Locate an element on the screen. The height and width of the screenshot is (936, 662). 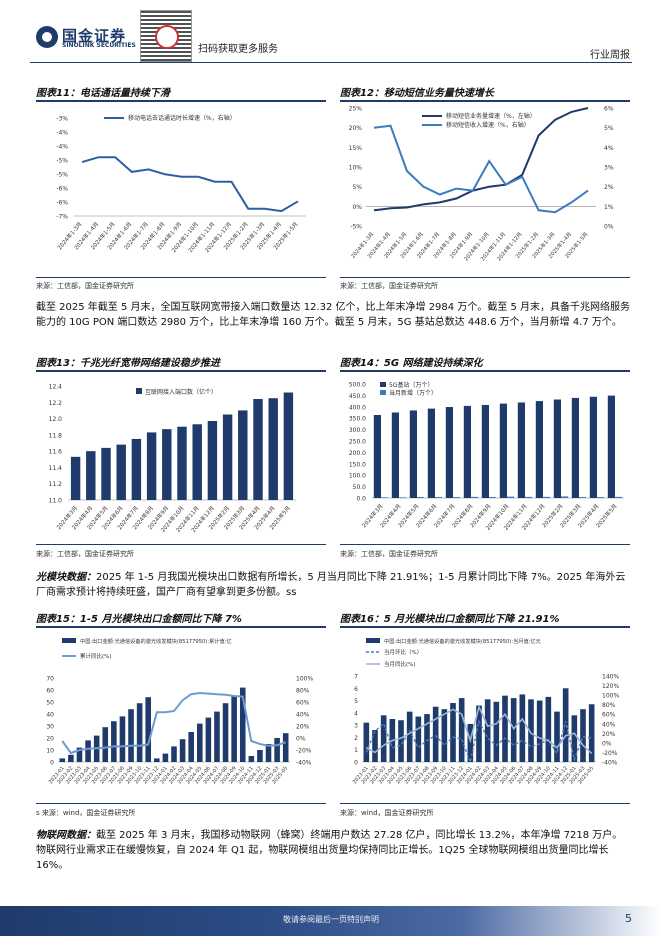
fig14-y-tick-label: 200.0 is located at coordinates (357, 453).